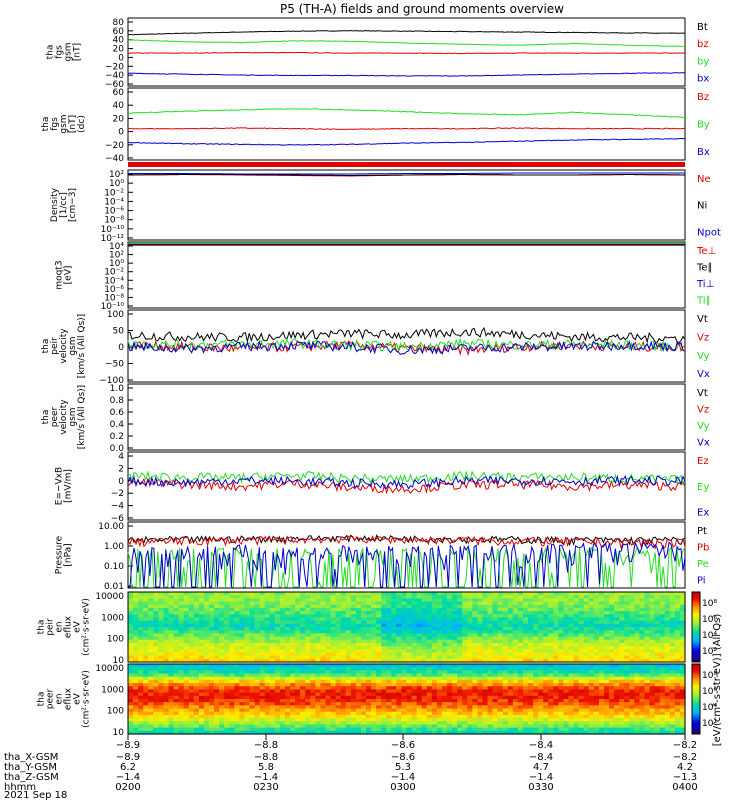  What do you see at coordinates (113, 307) in the screenshot?
I see `ytick-label: 10⁻¹⁰` at bounding box center [113, 307].